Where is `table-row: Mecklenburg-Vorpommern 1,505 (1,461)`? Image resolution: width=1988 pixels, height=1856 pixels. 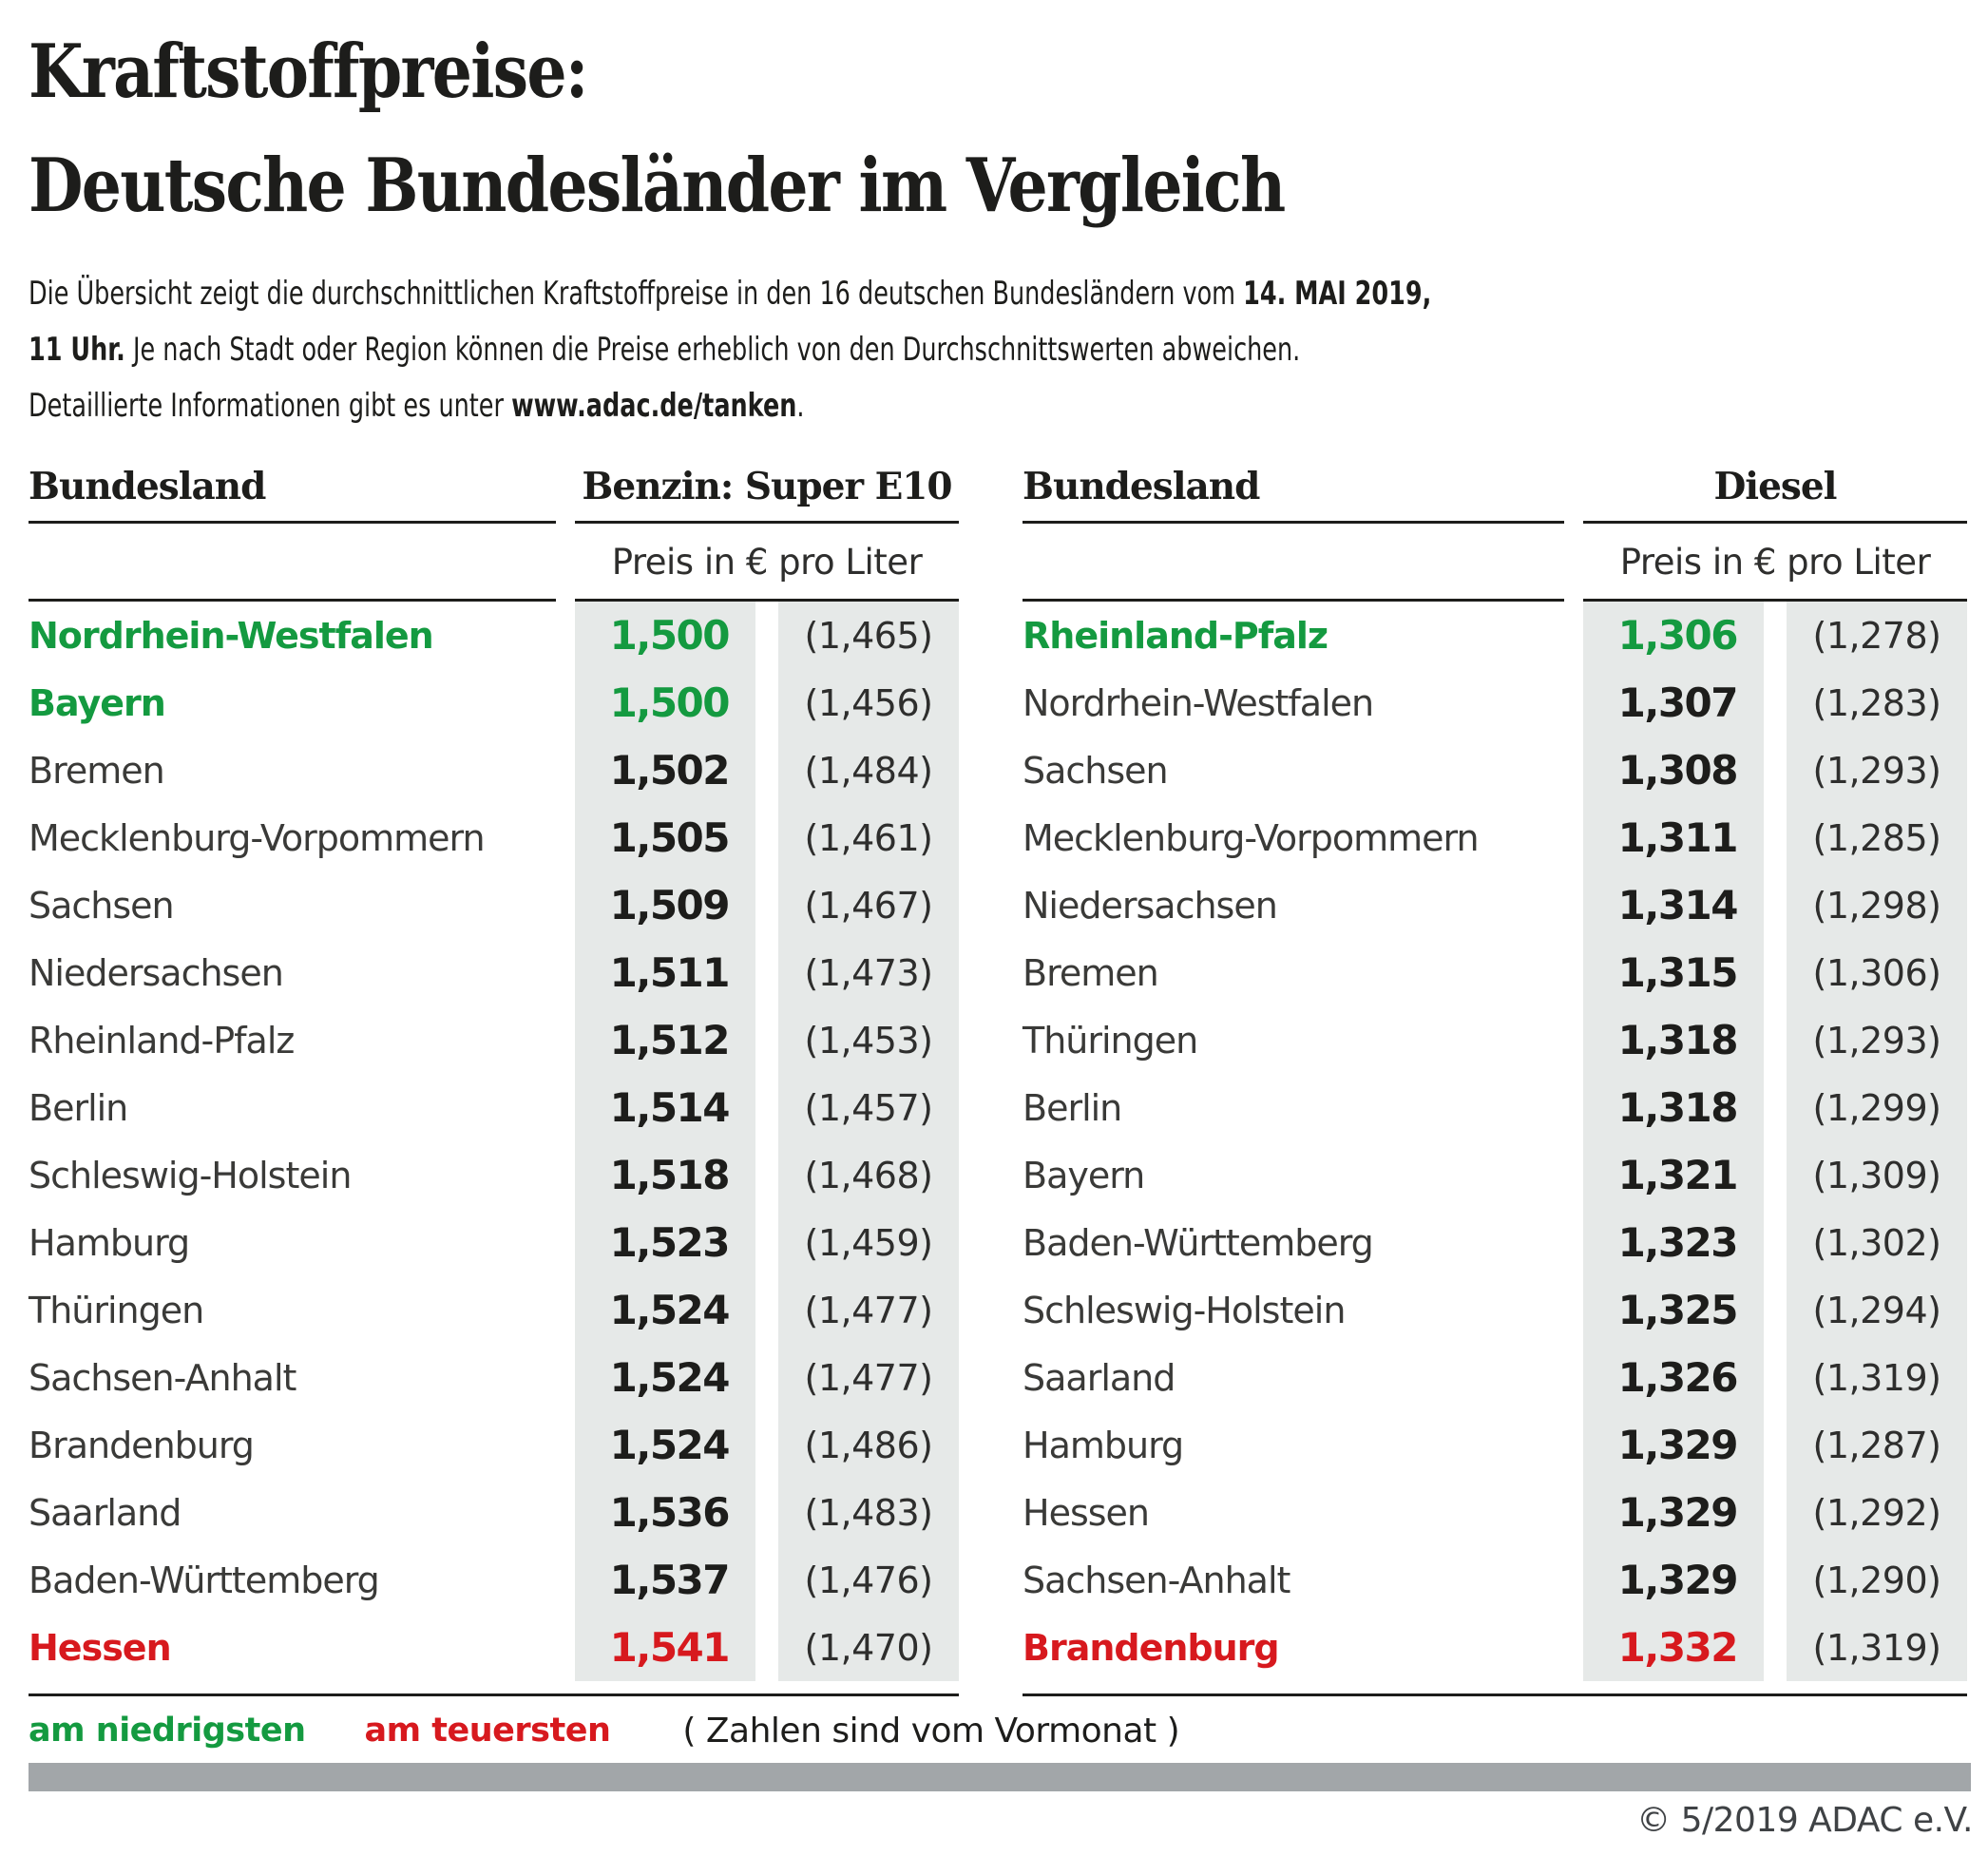
table-row: Mecklenburg-Vorpommern 1,505 (1,461) is located at coordinates (494, 837).